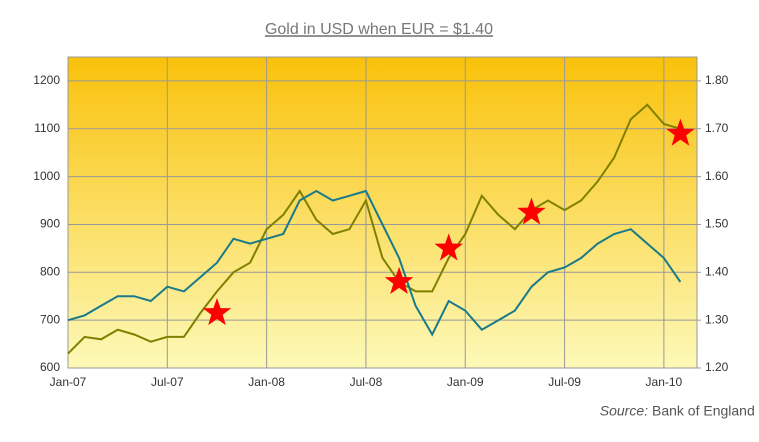 The image size is (759, 442). I want to click on y2-tick-label: 1.70, so click(717, 128).